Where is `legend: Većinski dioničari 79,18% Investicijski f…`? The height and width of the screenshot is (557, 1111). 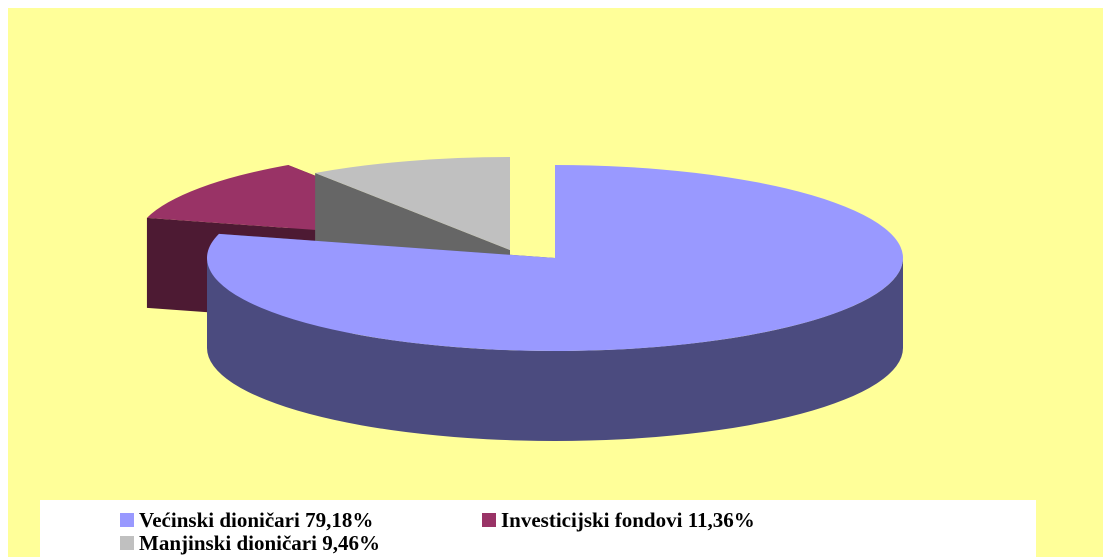
legend: Većinski dioničari 79,18% Investicijski f… is located at coordinates (437, 531).